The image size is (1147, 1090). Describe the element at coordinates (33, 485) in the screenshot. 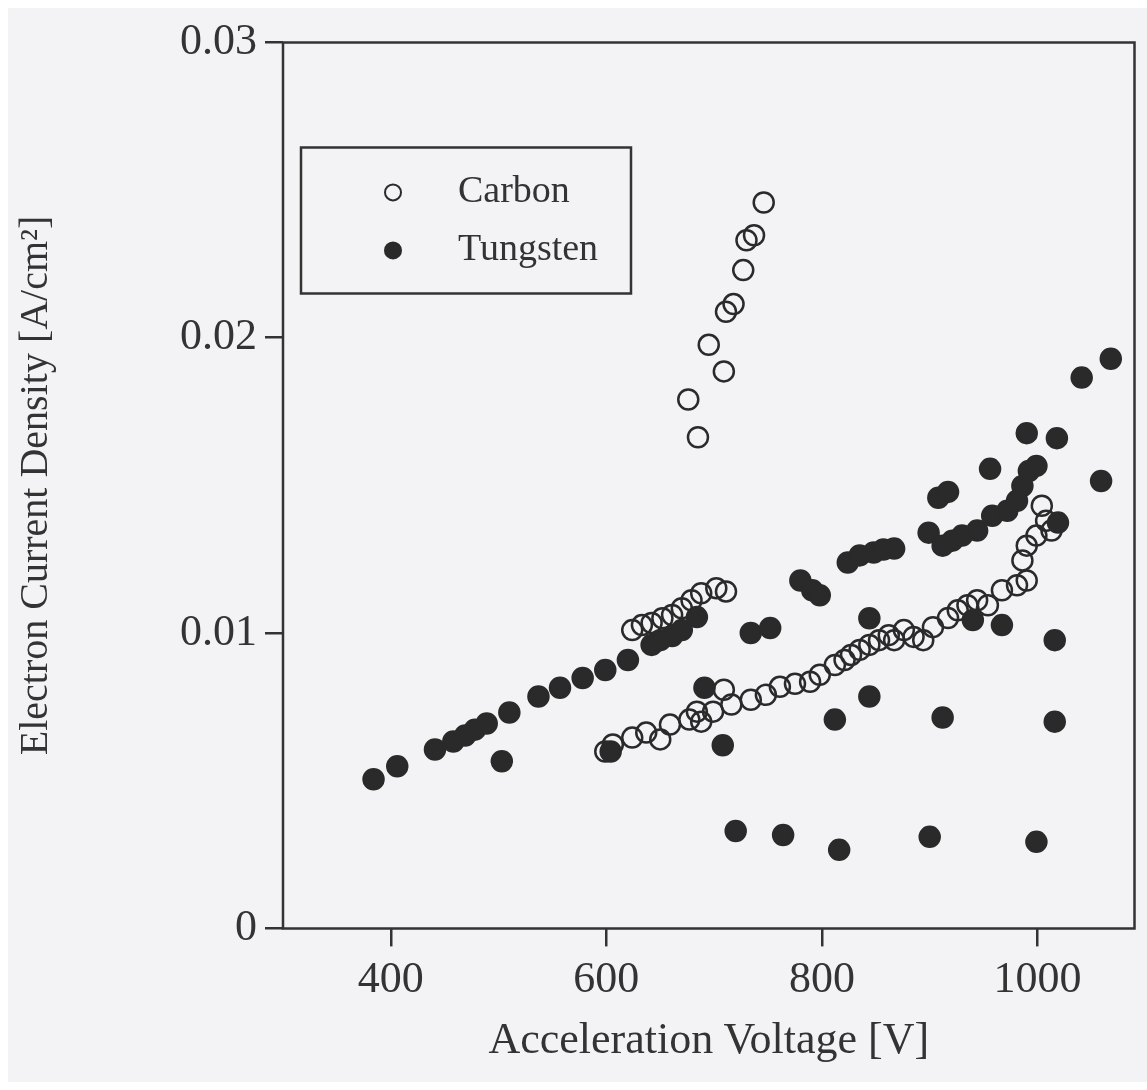

I see `y-axis-title: Electron Current Density [A/cm²]` at that location.